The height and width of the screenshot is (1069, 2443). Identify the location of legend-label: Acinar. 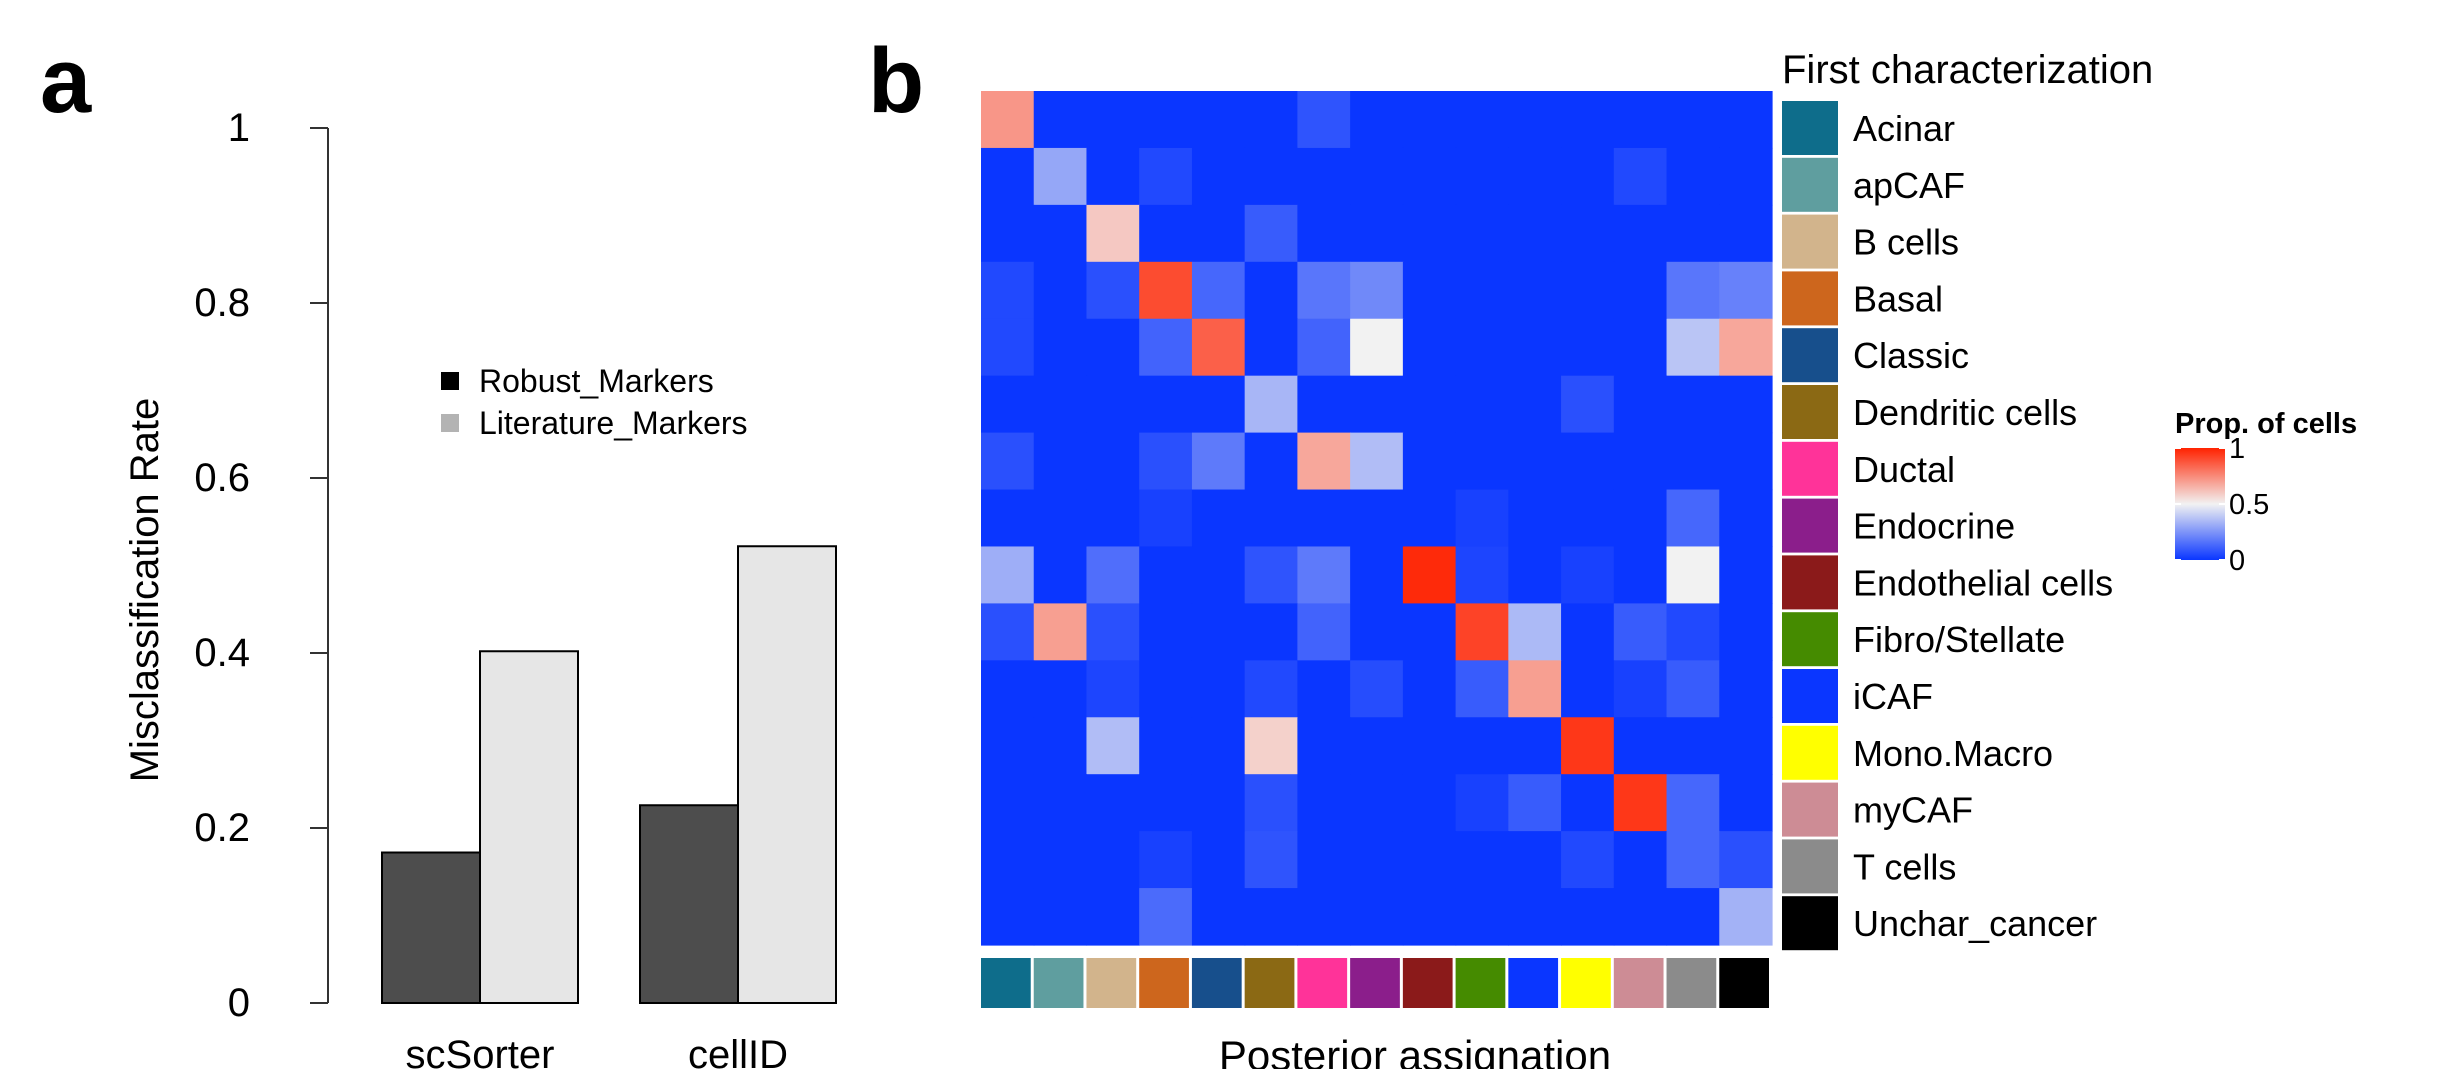
(1904, 128).